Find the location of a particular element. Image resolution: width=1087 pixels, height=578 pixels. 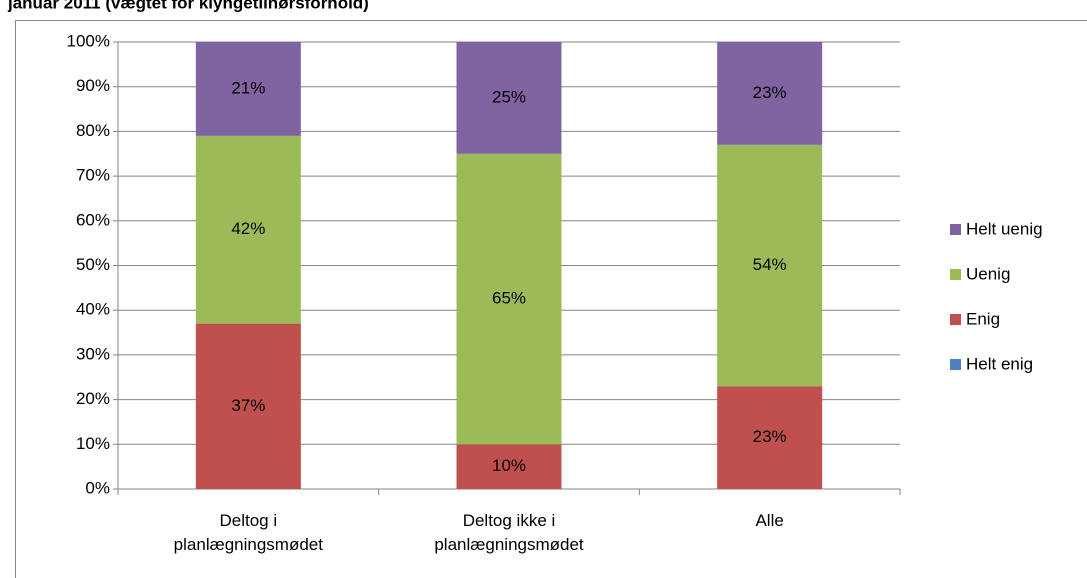

data-label: 37% is located at coordinates (248, 405).